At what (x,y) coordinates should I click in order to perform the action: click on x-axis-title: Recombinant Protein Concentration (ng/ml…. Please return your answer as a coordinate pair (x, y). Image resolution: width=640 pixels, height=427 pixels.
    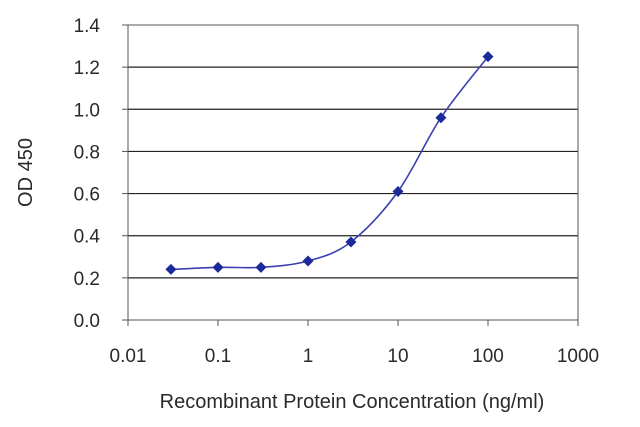
    Looking at the image, I should click on (352, 402).